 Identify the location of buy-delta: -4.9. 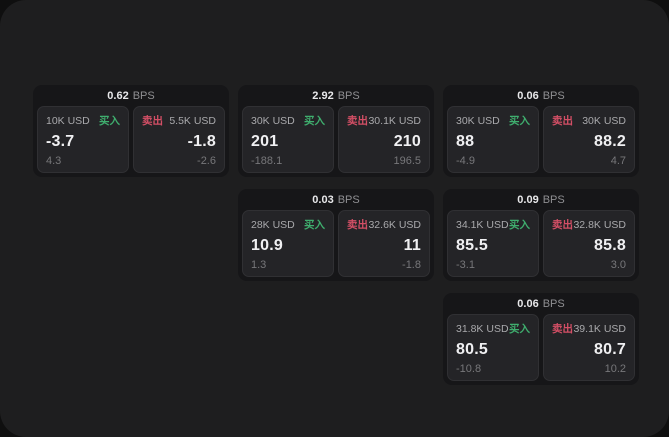
(465, 161).